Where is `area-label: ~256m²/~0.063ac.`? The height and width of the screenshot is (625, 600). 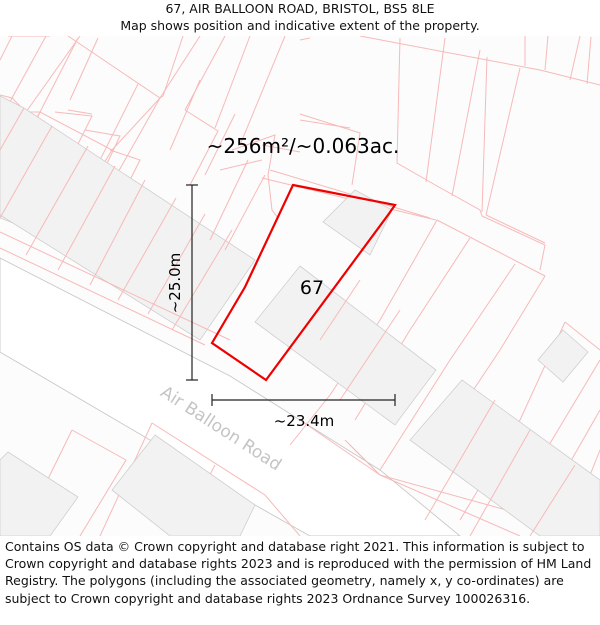 area-label: ~256m²/~0.063ac. is located at coordinates (303, 146).